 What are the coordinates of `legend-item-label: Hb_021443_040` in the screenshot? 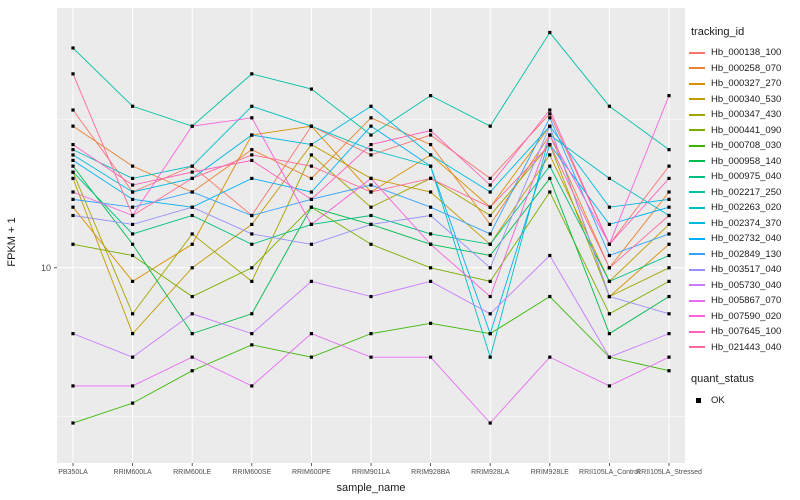 It's located at (746, 347).